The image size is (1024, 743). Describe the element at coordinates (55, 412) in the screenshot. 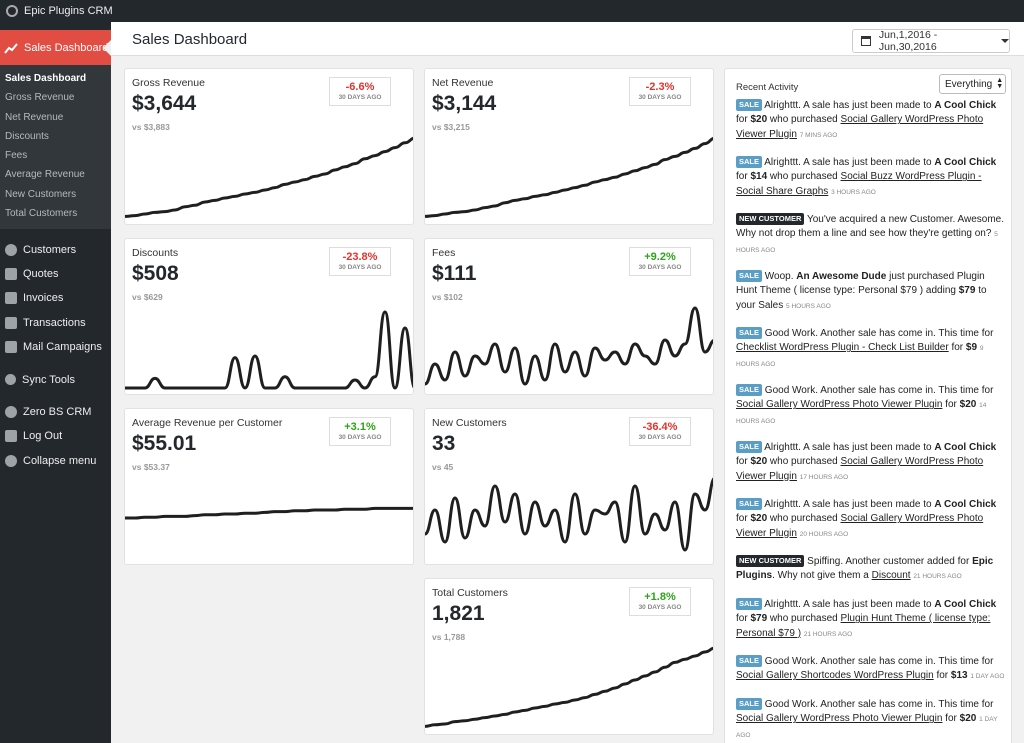

I see `sidebar-item-zero-bs-crm: Zero BS CRM` at that location.